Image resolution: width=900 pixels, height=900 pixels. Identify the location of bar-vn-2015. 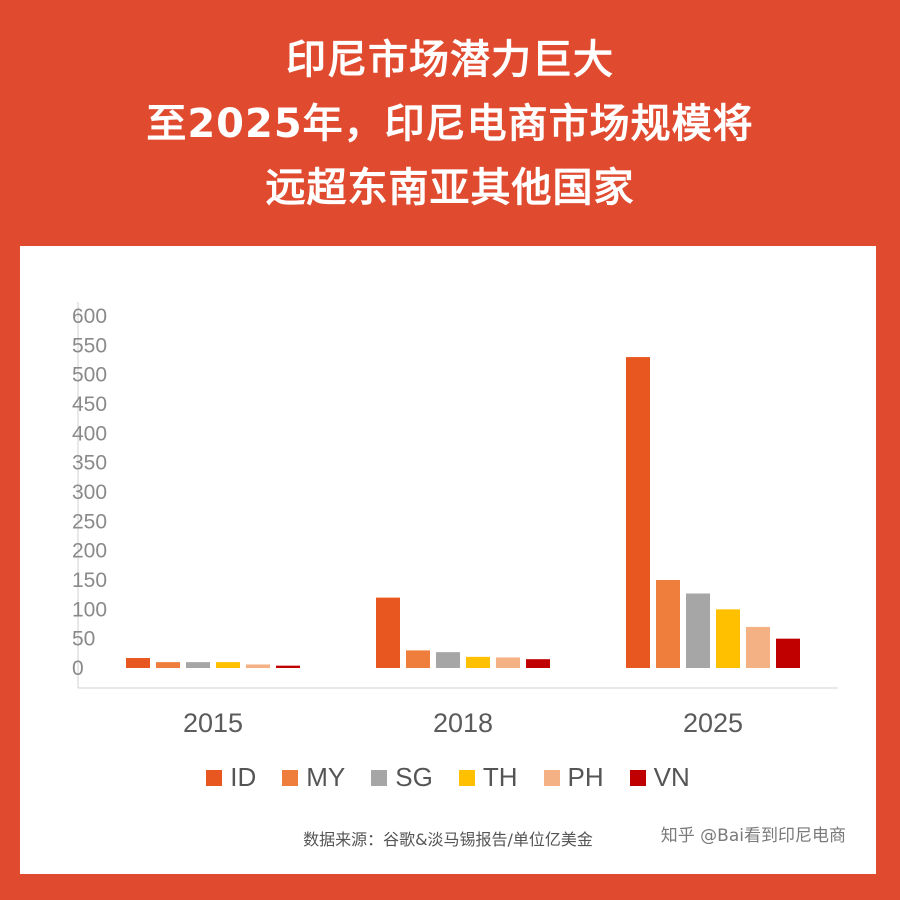
(288, 666).